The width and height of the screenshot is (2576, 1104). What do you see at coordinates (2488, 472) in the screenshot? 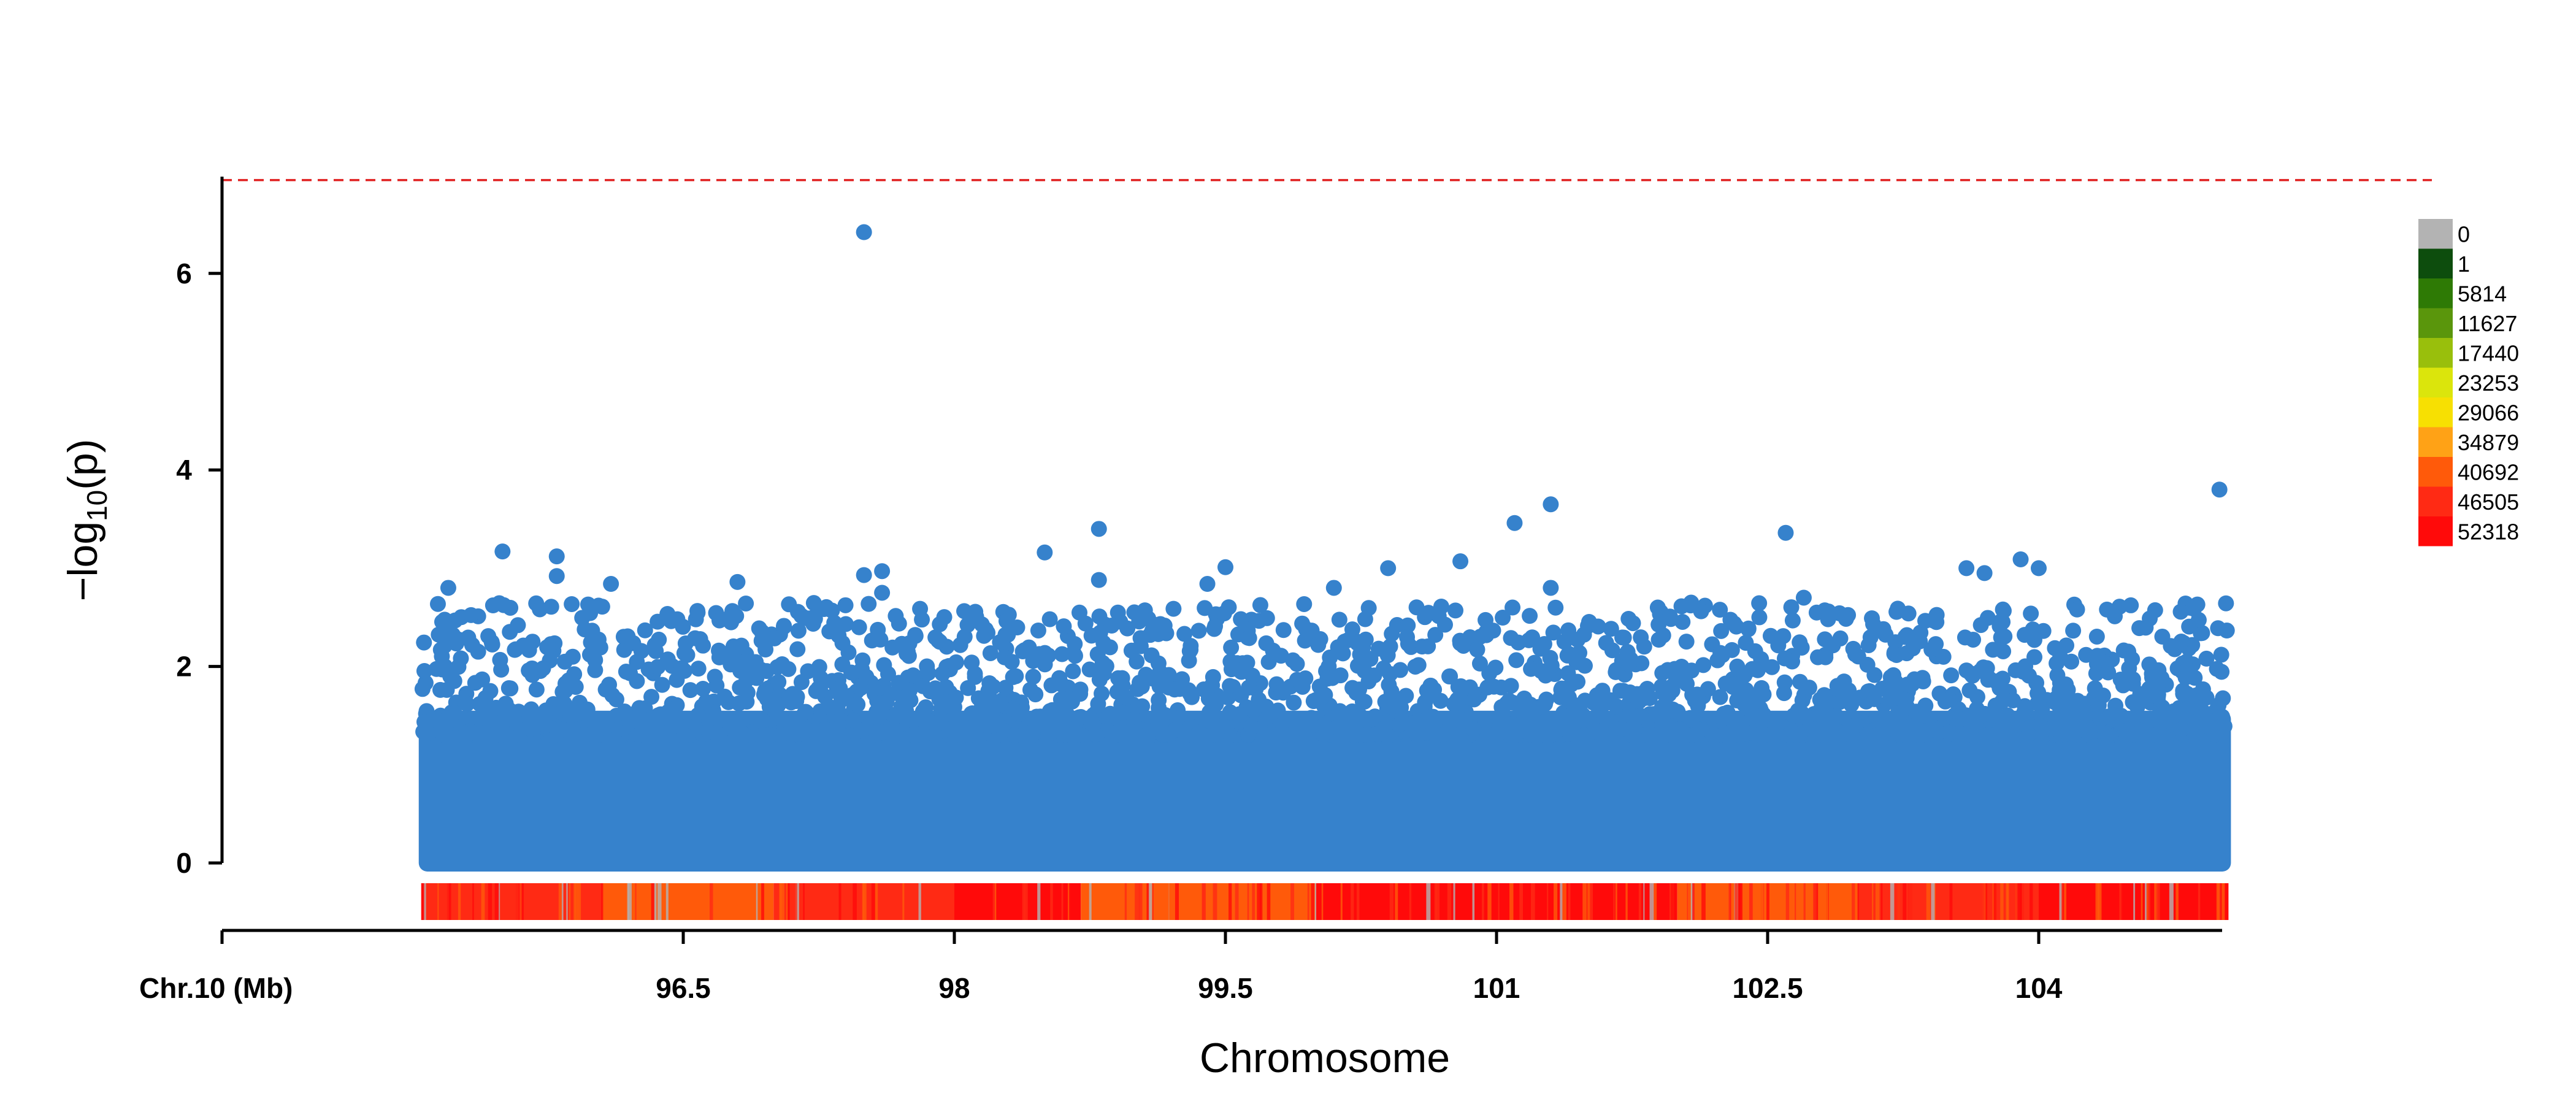
I see `legend-label: 40692` at bounding box center [2488, 472].